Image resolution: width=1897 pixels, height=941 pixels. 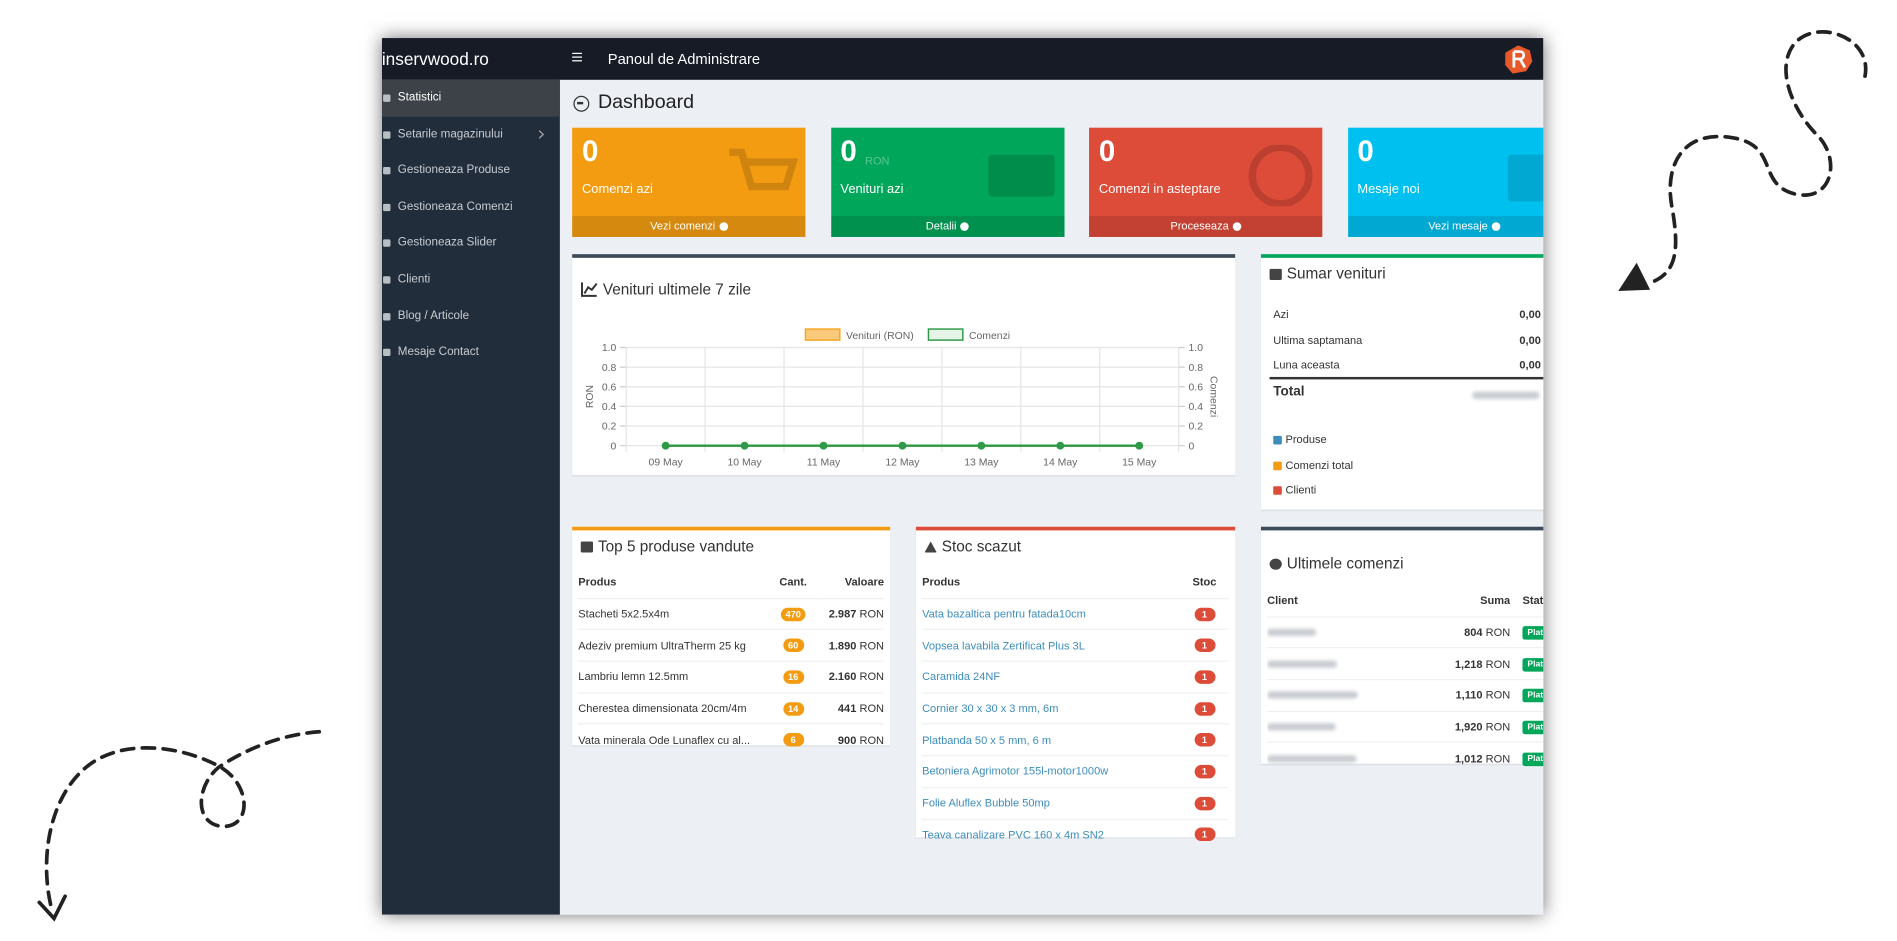 I want to click on column-header: Valoare, so click(x=864, y=582).